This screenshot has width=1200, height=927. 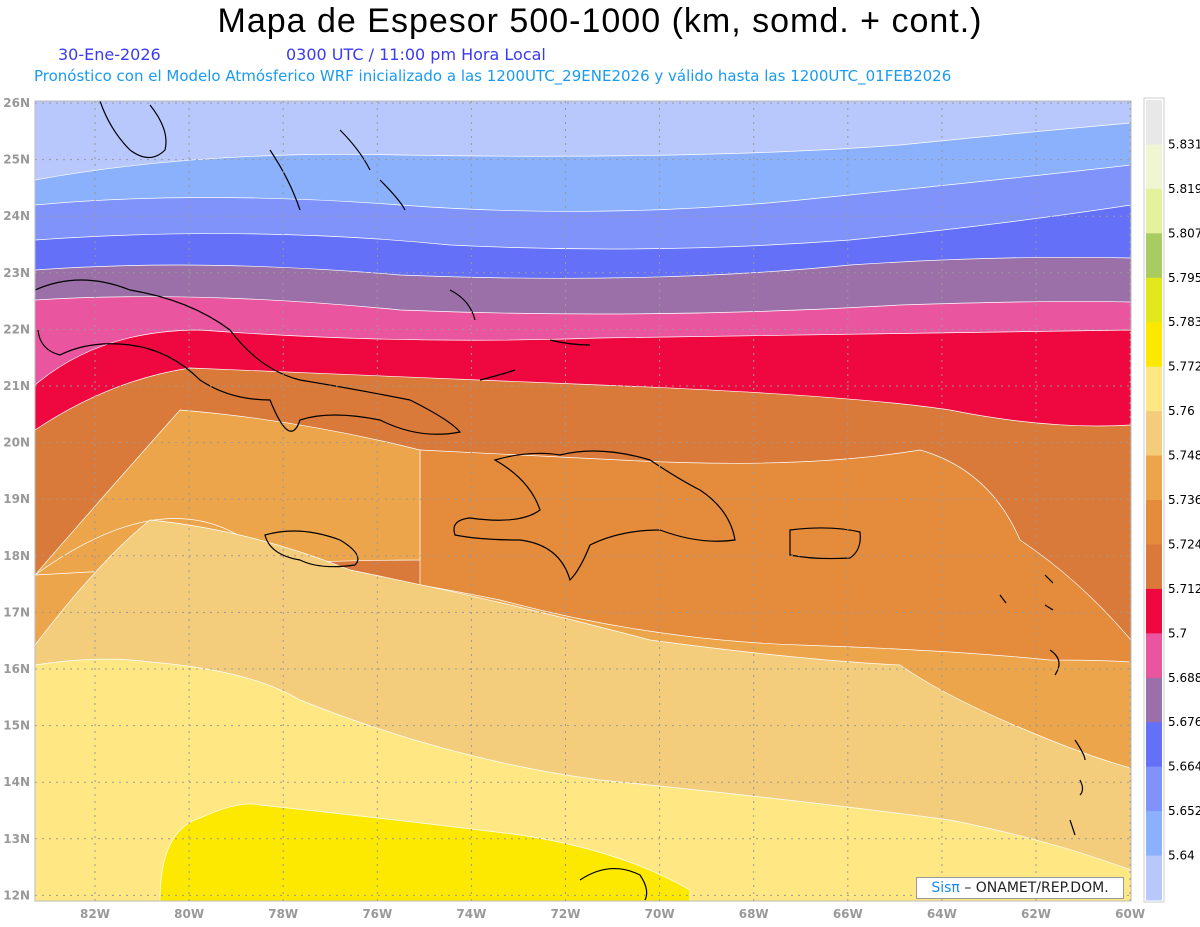 What do you see at coordinates (1184, 367) in the screenshot?
I see `colorbar-label: 5.772` at bounding box center [1184, 367].